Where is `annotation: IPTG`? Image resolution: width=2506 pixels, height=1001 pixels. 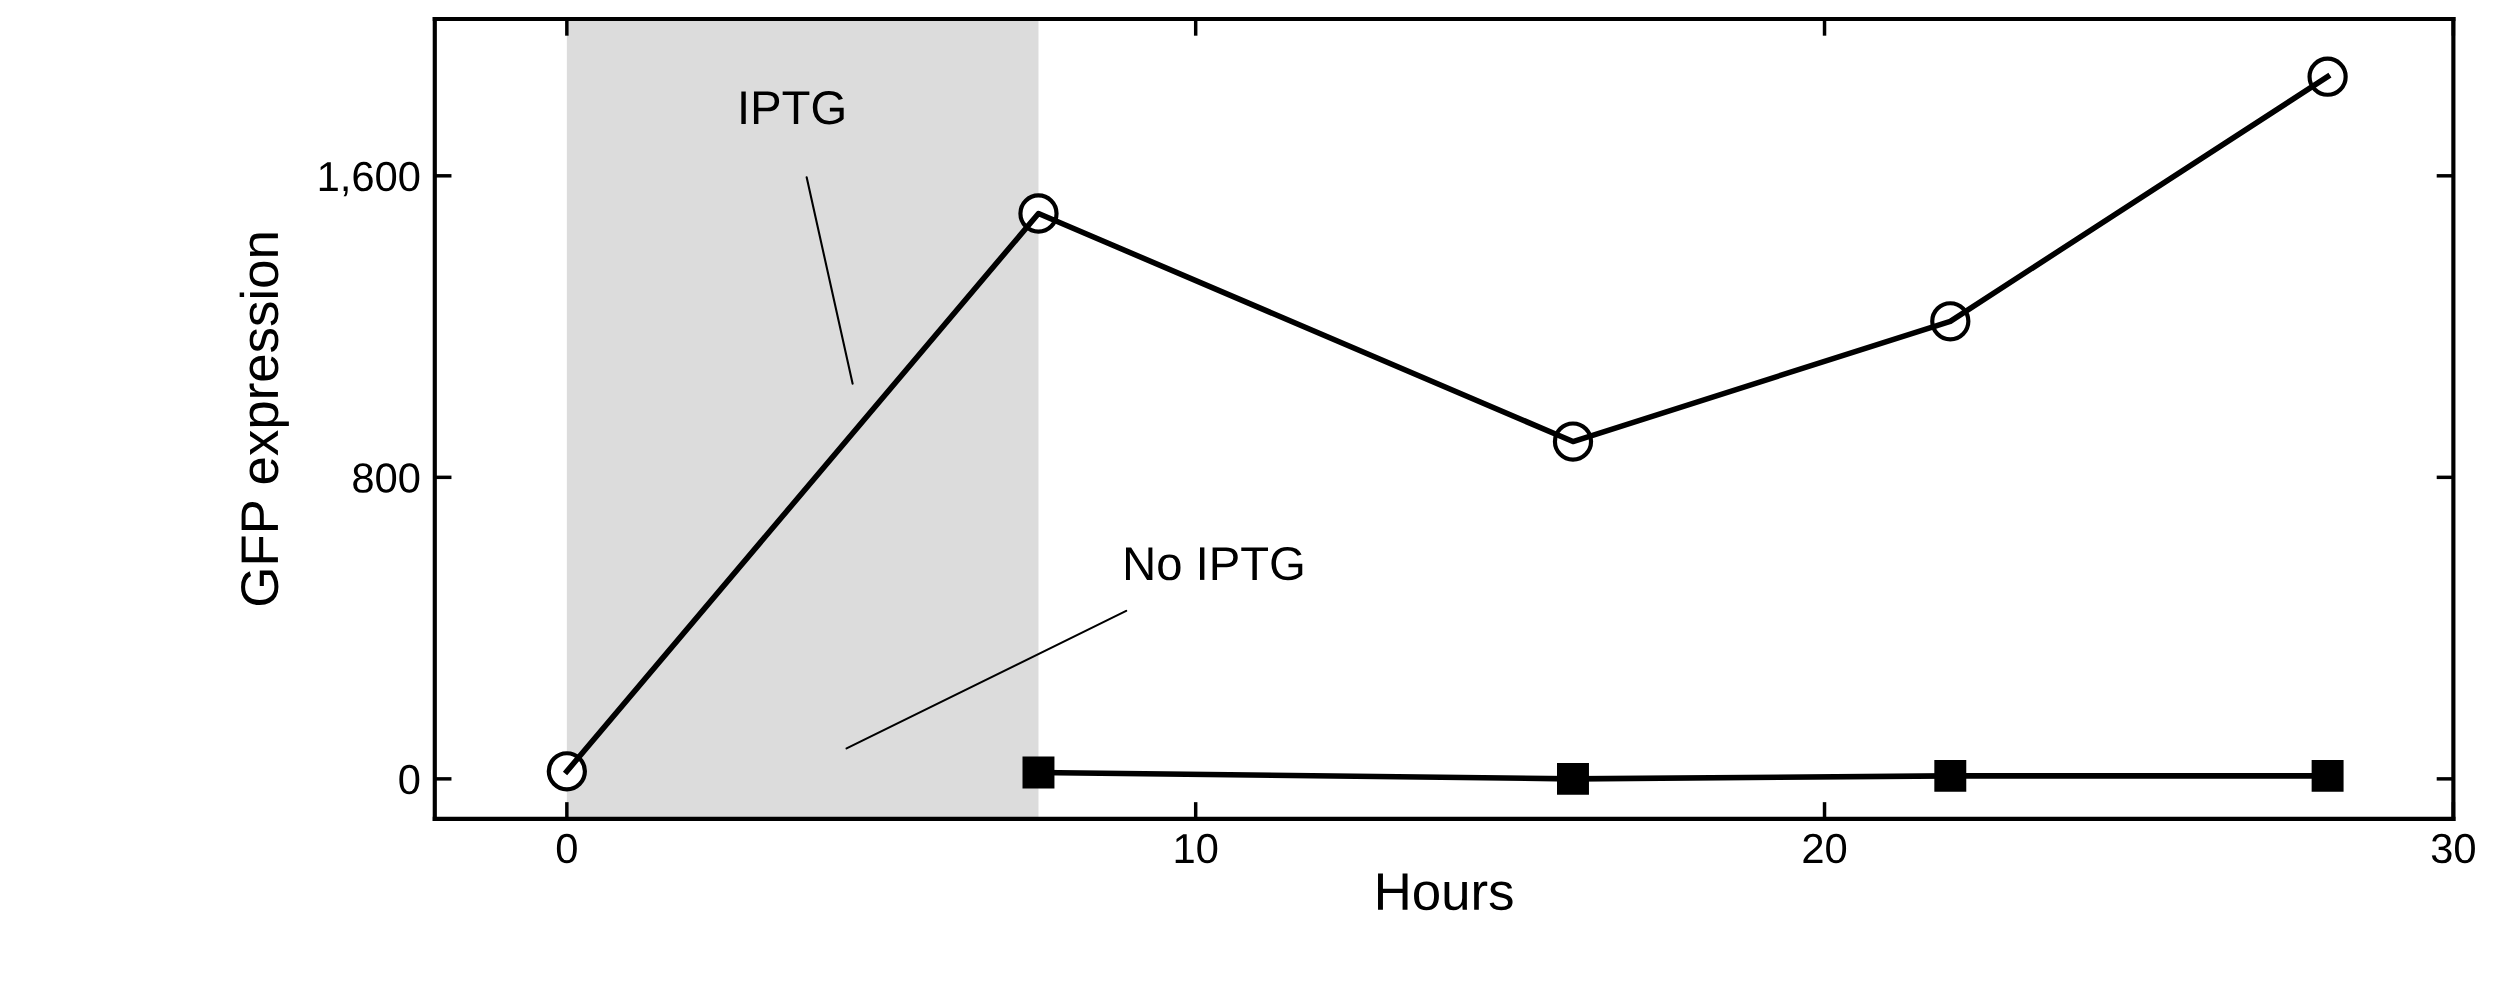
annotation: IPTG is located at coordinates (792, 108).